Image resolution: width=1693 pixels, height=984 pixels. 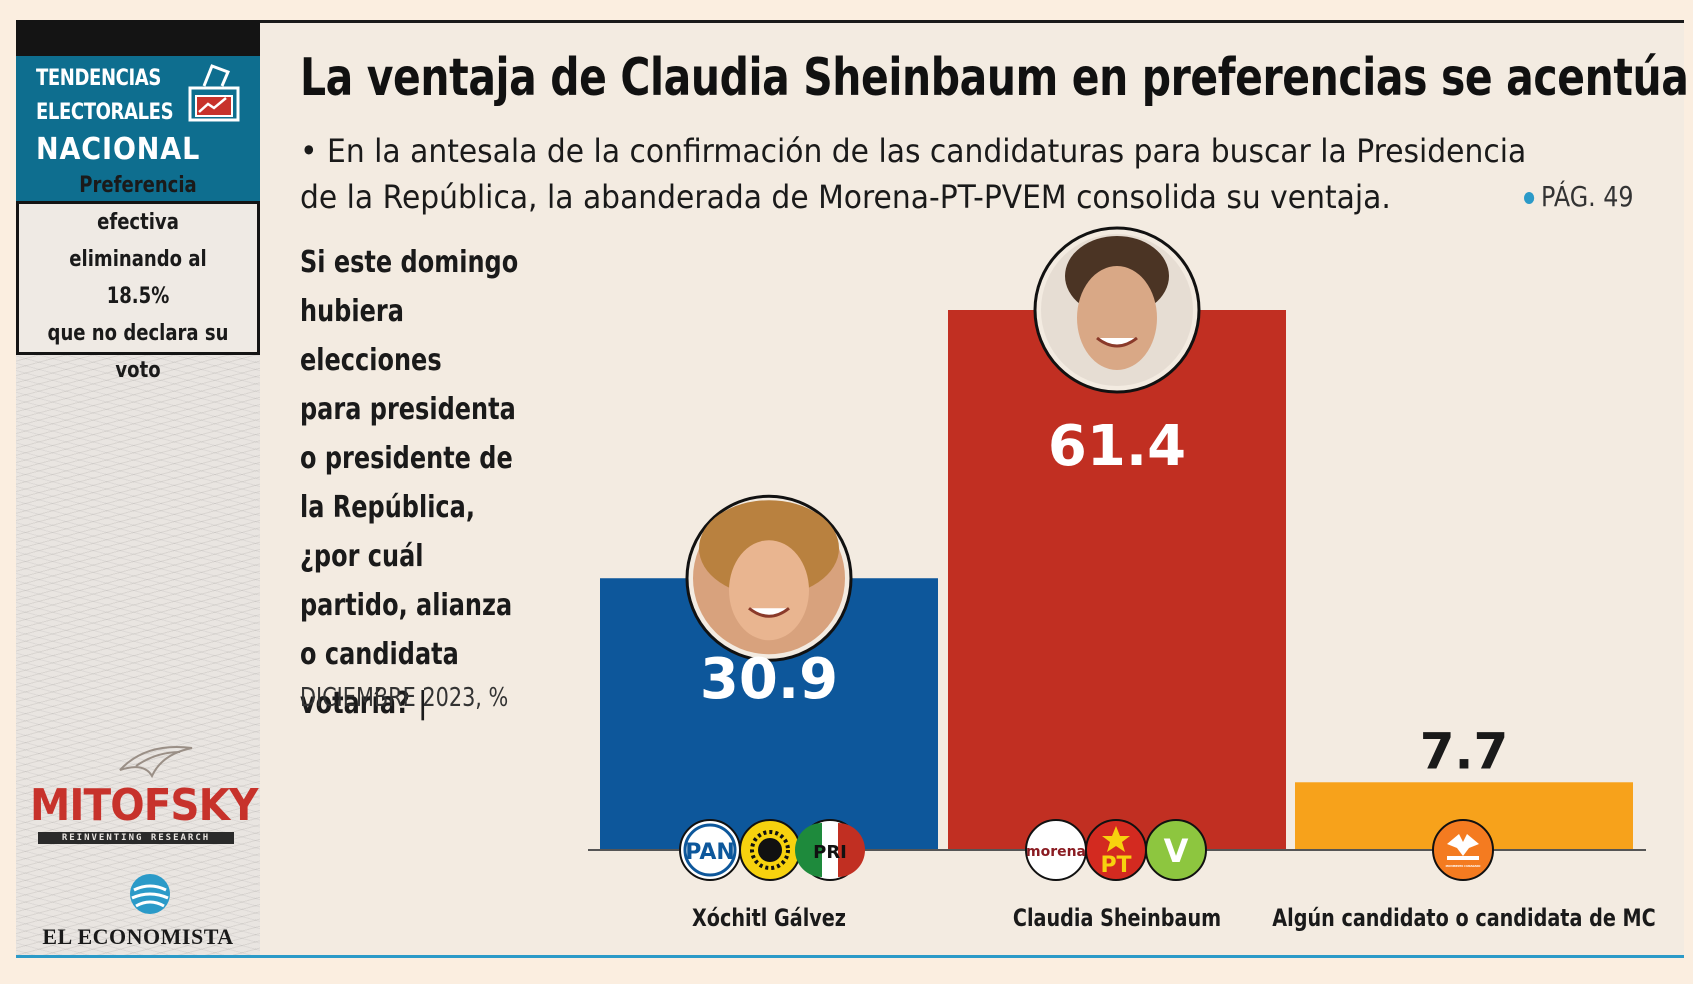 What do you see at coordinates (98, 78) in the screenshot?
I see `section-label-line1: TENDENCIAS` at bounding box center [98, 78].